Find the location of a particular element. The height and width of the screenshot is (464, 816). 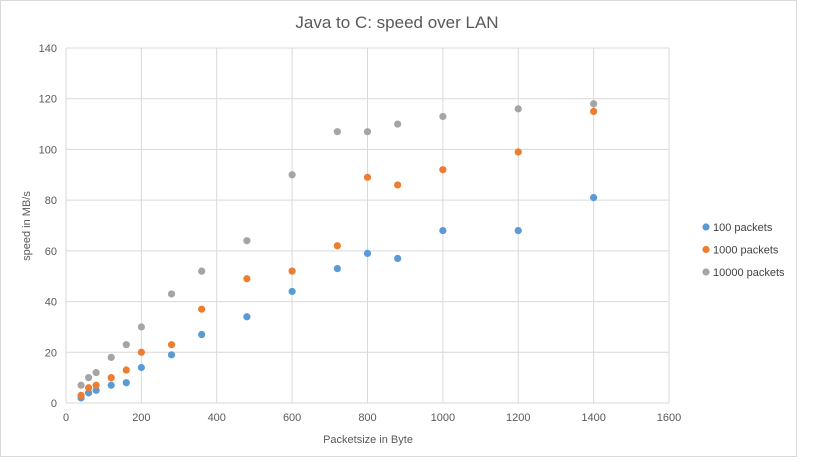

y-tick-label: 60 is located at coordinates (51, 252).